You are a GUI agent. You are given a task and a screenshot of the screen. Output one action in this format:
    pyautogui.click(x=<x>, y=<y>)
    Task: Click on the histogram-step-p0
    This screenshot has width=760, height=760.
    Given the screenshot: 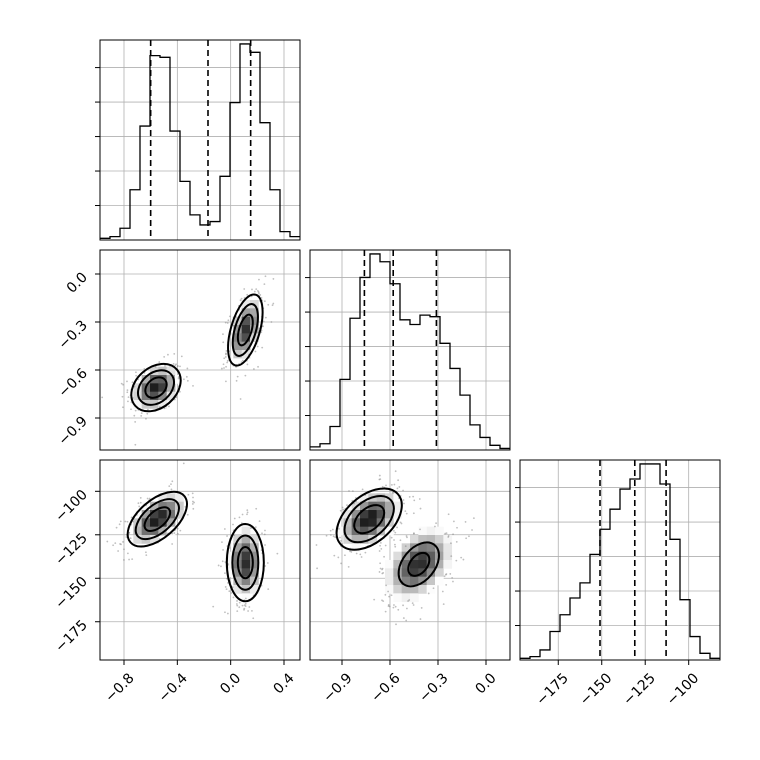 What is the action you would take?
    pyautogui.click(x=200, y=141)
    